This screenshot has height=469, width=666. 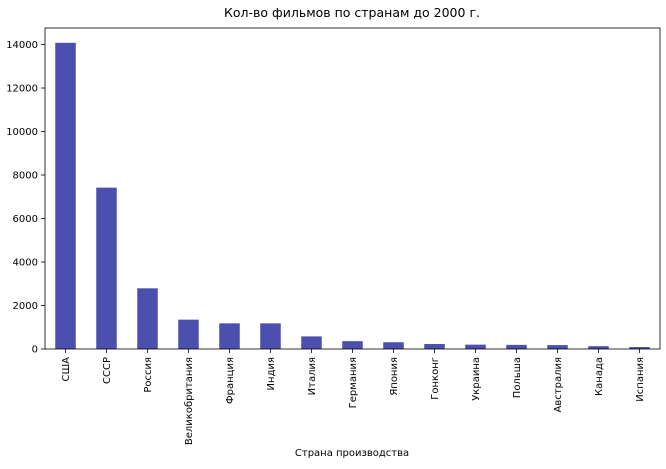 I want to click on x-tick-label: Германия, so click(x=353, y=382).